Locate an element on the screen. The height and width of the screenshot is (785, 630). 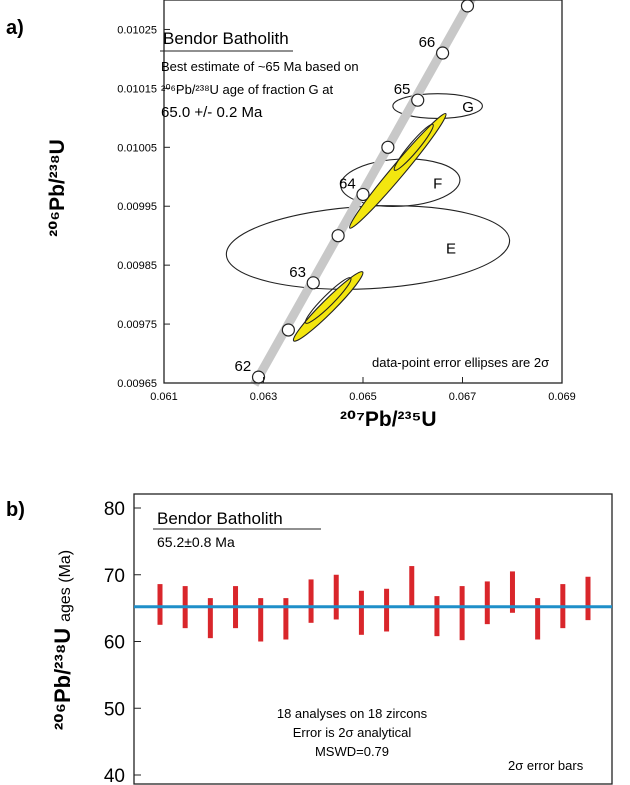
plot-b-y-axis-label: ²⁰⁶Pb/²³⁸U ages (Ma) is located at coordinates (62, 640).